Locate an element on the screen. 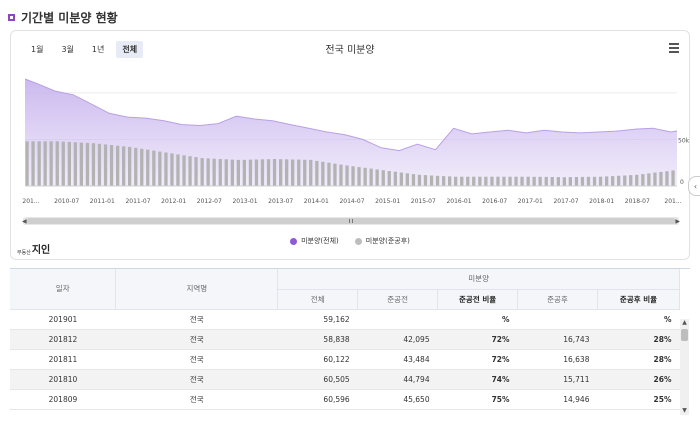 The image size is (700, 424). side-panel-toggle: ‹ is located at coordinates (694, 186).